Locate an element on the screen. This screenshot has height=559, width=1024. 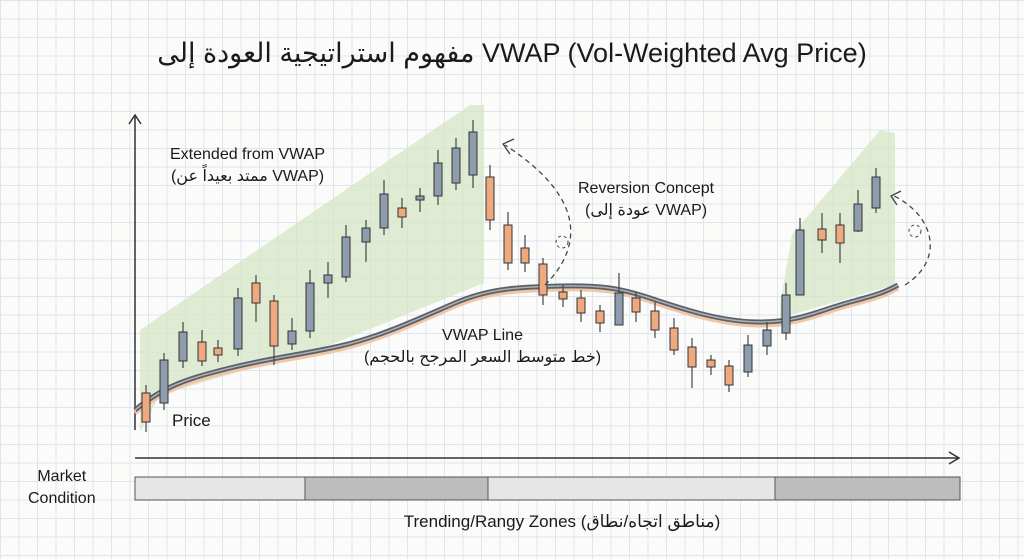
x-axis-arrow-icon is located at coordinates (954, 458).